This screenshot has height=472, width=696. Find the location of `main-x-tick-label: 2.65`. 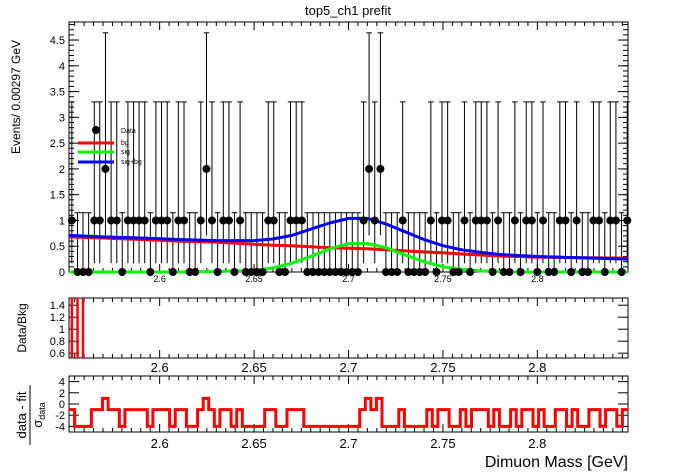

main-x-tick-label: 2.65 is located at coordinates (254, 279).